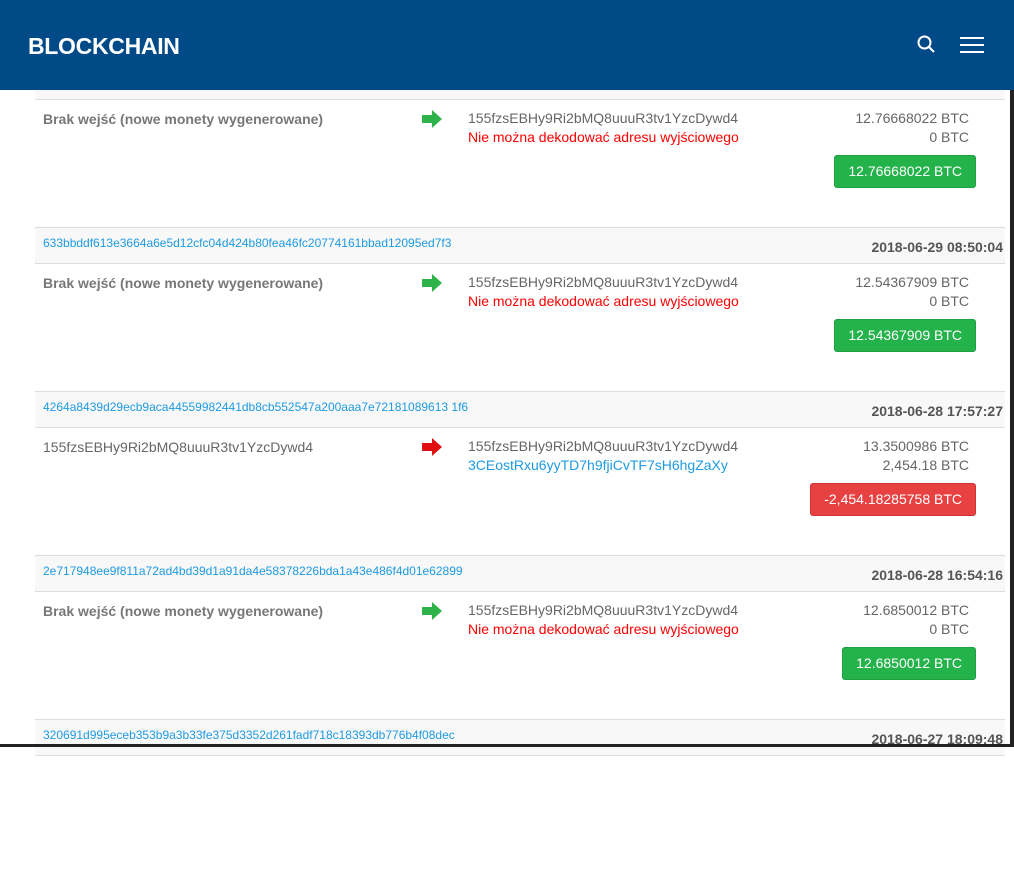 This screenshot has width=1014, height=883. What do you see at coordinates (916, 456) in the screenshot?
I see `output-amounts: 13.3500986 BTC 2,454.18 BTC` at bounding box center [916, 456].